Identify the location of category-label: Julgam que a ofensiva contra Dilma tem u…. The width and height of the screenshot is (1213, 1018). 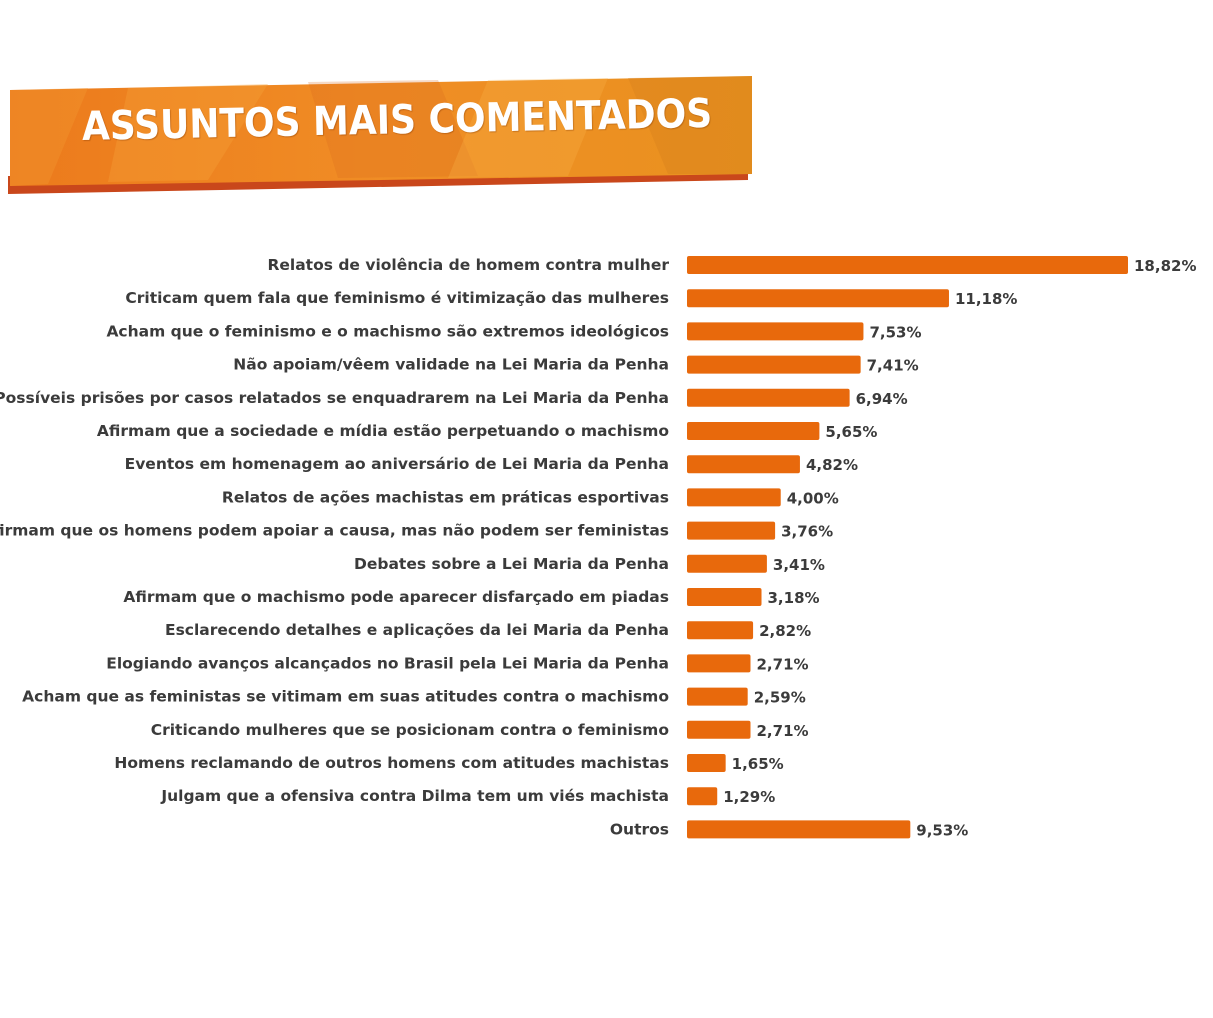
(414, 796).